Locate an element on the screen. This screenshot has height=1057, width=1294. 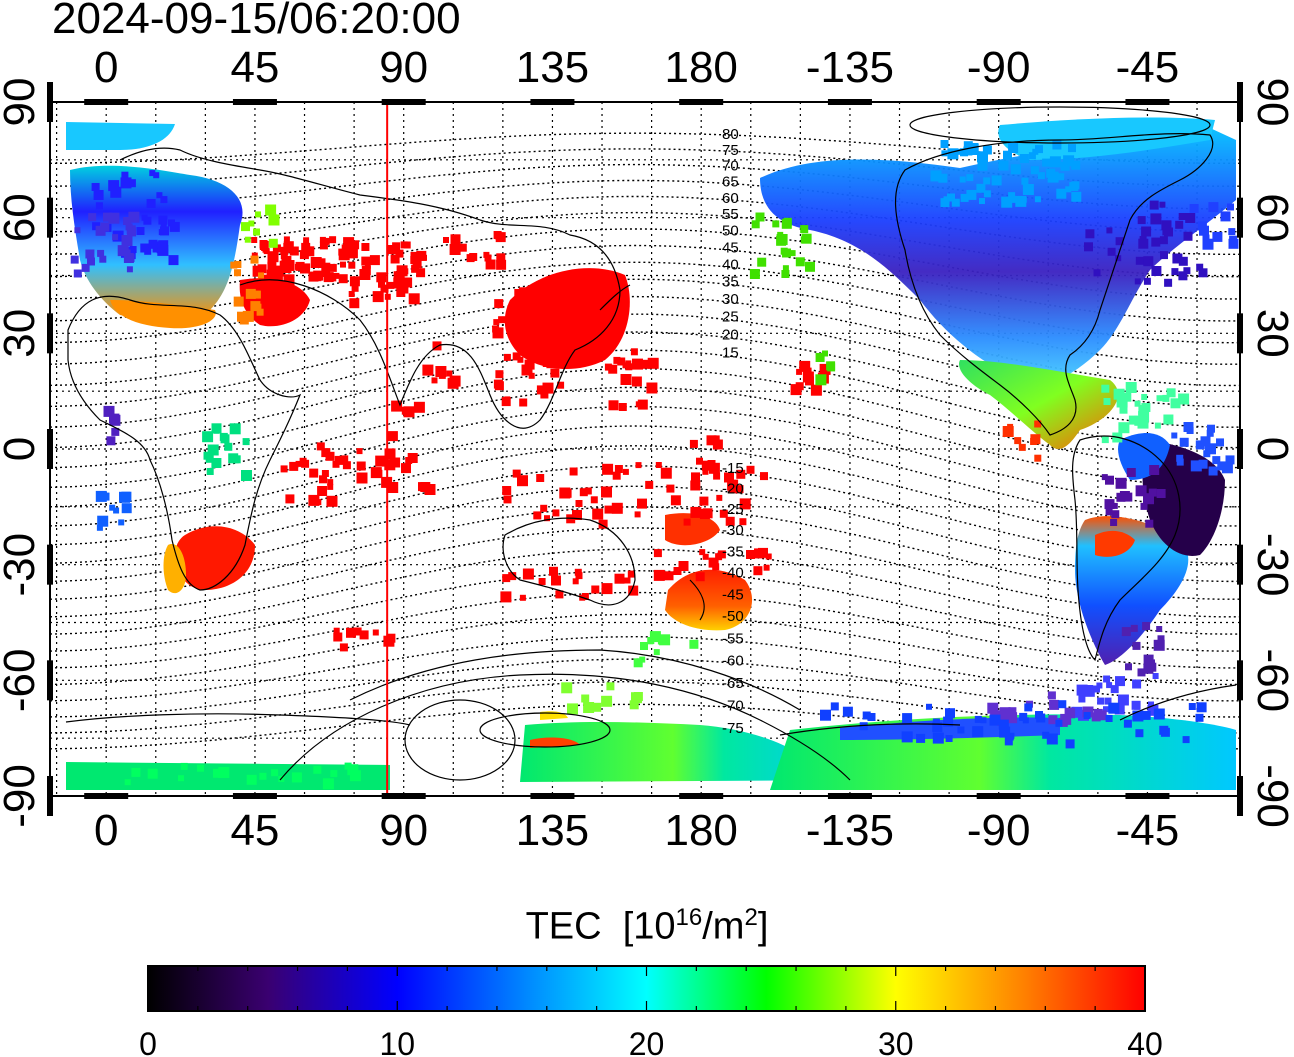
right-latitude-label: 90 is located at coordinates (1271, 102).